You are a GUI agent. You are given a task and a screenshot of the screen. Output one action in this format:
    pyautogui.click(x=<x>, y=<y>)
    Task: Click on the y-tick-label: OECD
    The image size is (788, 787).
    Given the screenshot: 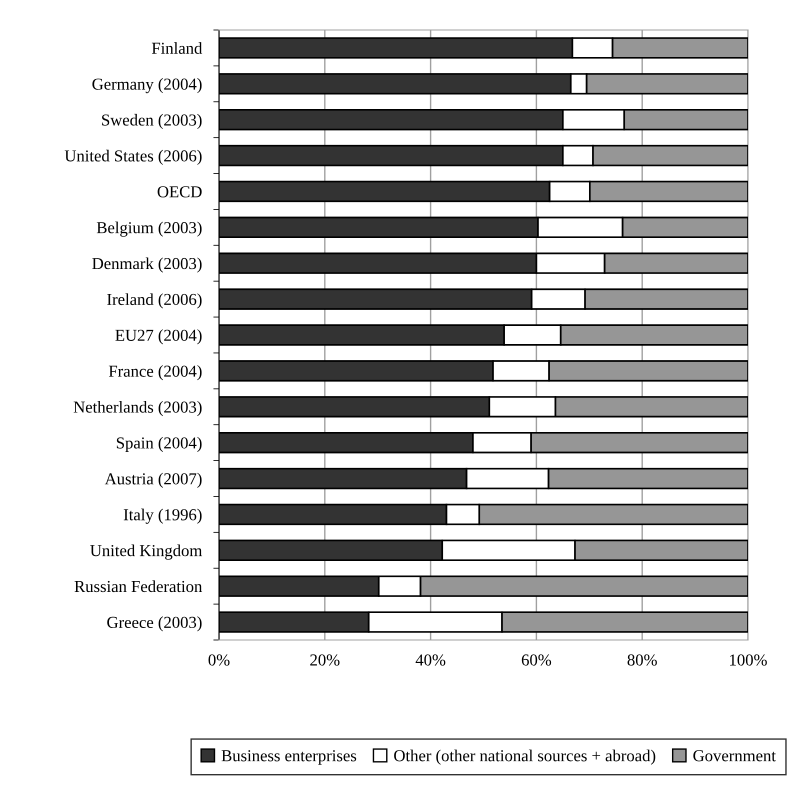 What is the action you would take?
    pyautogui.click(x=180, y=192)
    